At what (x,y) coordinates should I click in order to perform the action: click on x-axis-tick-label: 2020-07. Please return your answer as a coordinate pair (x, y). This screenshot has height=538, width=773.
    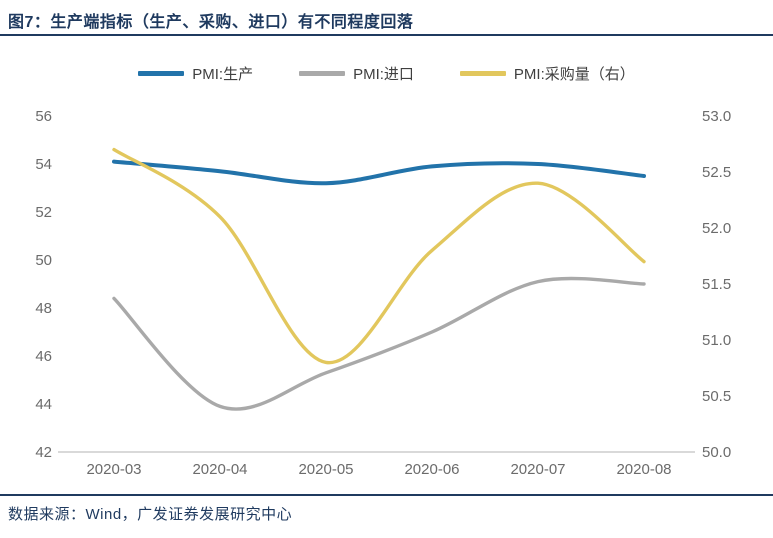
    Looking at the image, I should click on (537, 469).